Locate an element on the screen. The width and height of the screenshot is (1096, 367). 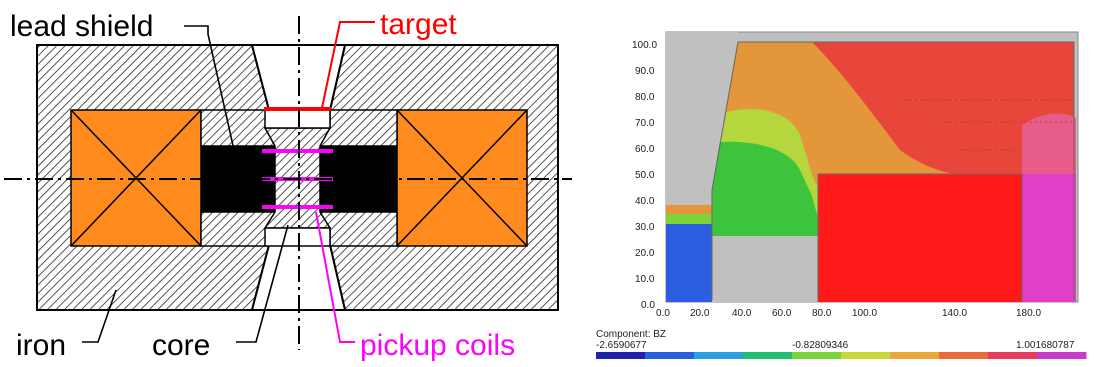
leader-core is located at coordinates (262, 283).